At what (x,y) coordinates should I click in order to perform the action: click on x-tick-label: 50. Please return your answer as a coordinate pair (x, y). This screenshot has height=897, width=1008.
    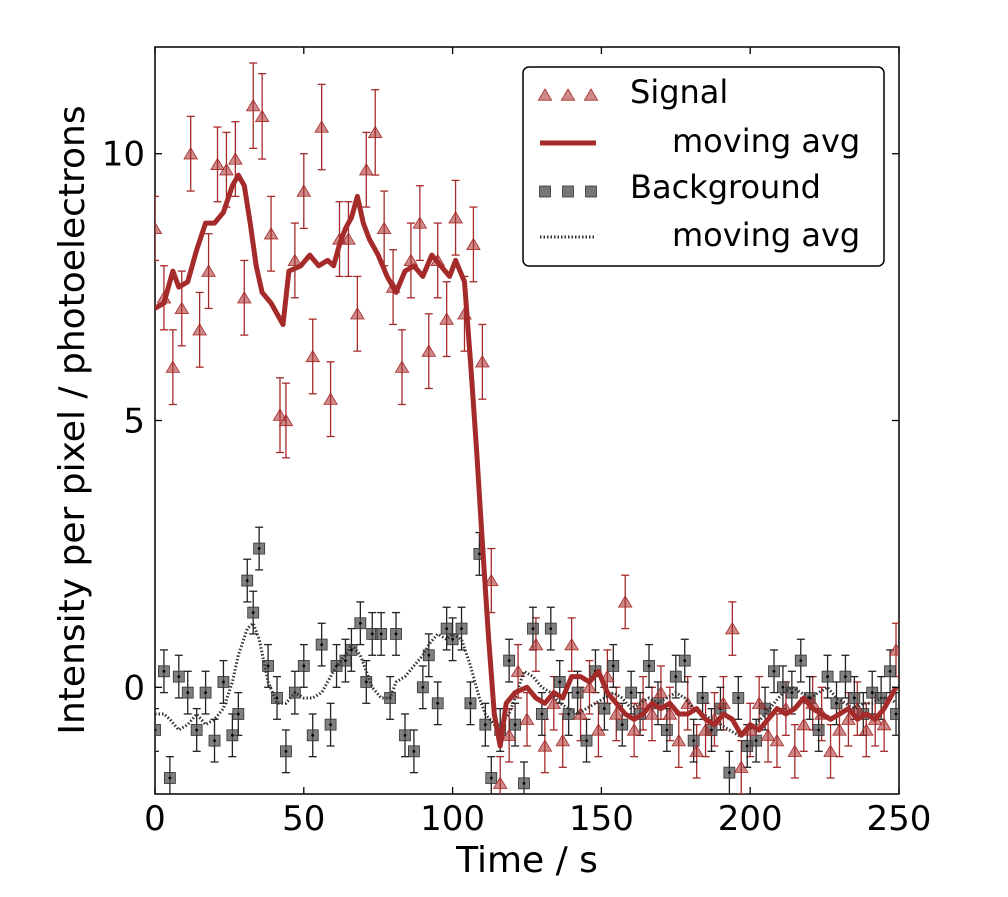
    Looking at the image, I should click on (303, 819).